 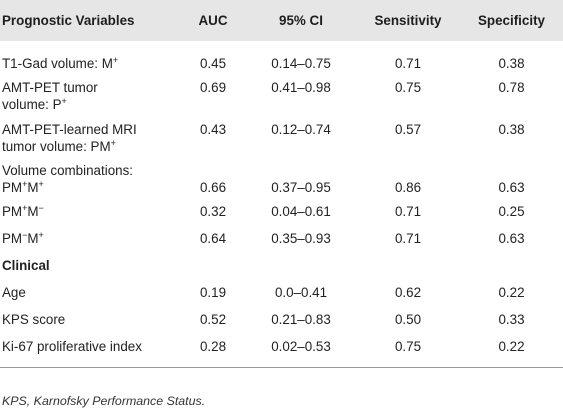 I want to click on row-label: AMT-PET tumor volume: P+, so click(x=90, y=96).